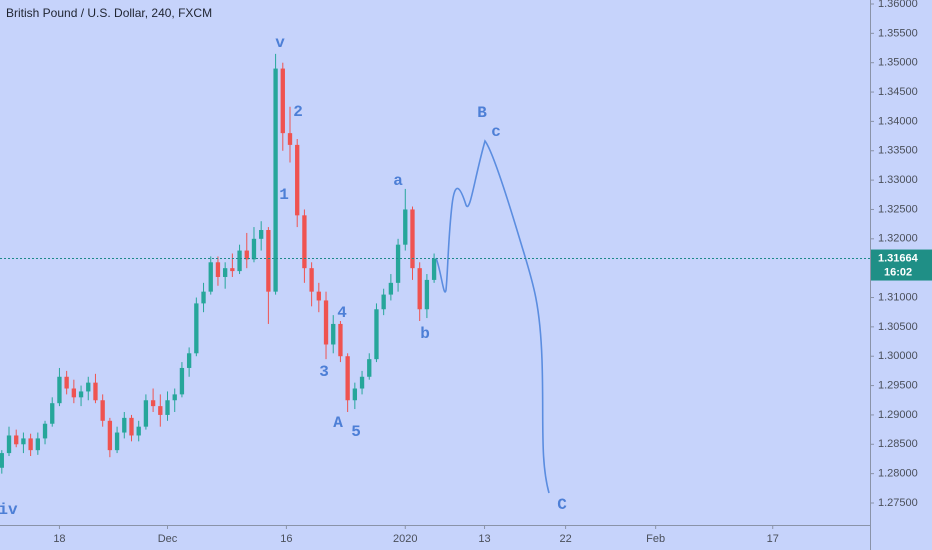 The height and width of the screenshot is (550, 932). What do you see at coordinates (298, 112) in the screenshot?
I see `wave-label: 2` at bounding box center [298, 112].